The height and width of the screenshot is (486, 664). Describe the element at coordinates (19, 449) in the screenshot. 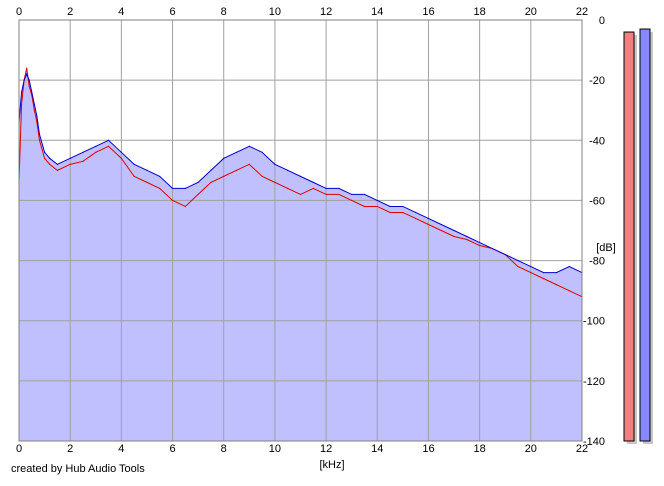

I see `x-tick-label-bottom: 0` at that location.